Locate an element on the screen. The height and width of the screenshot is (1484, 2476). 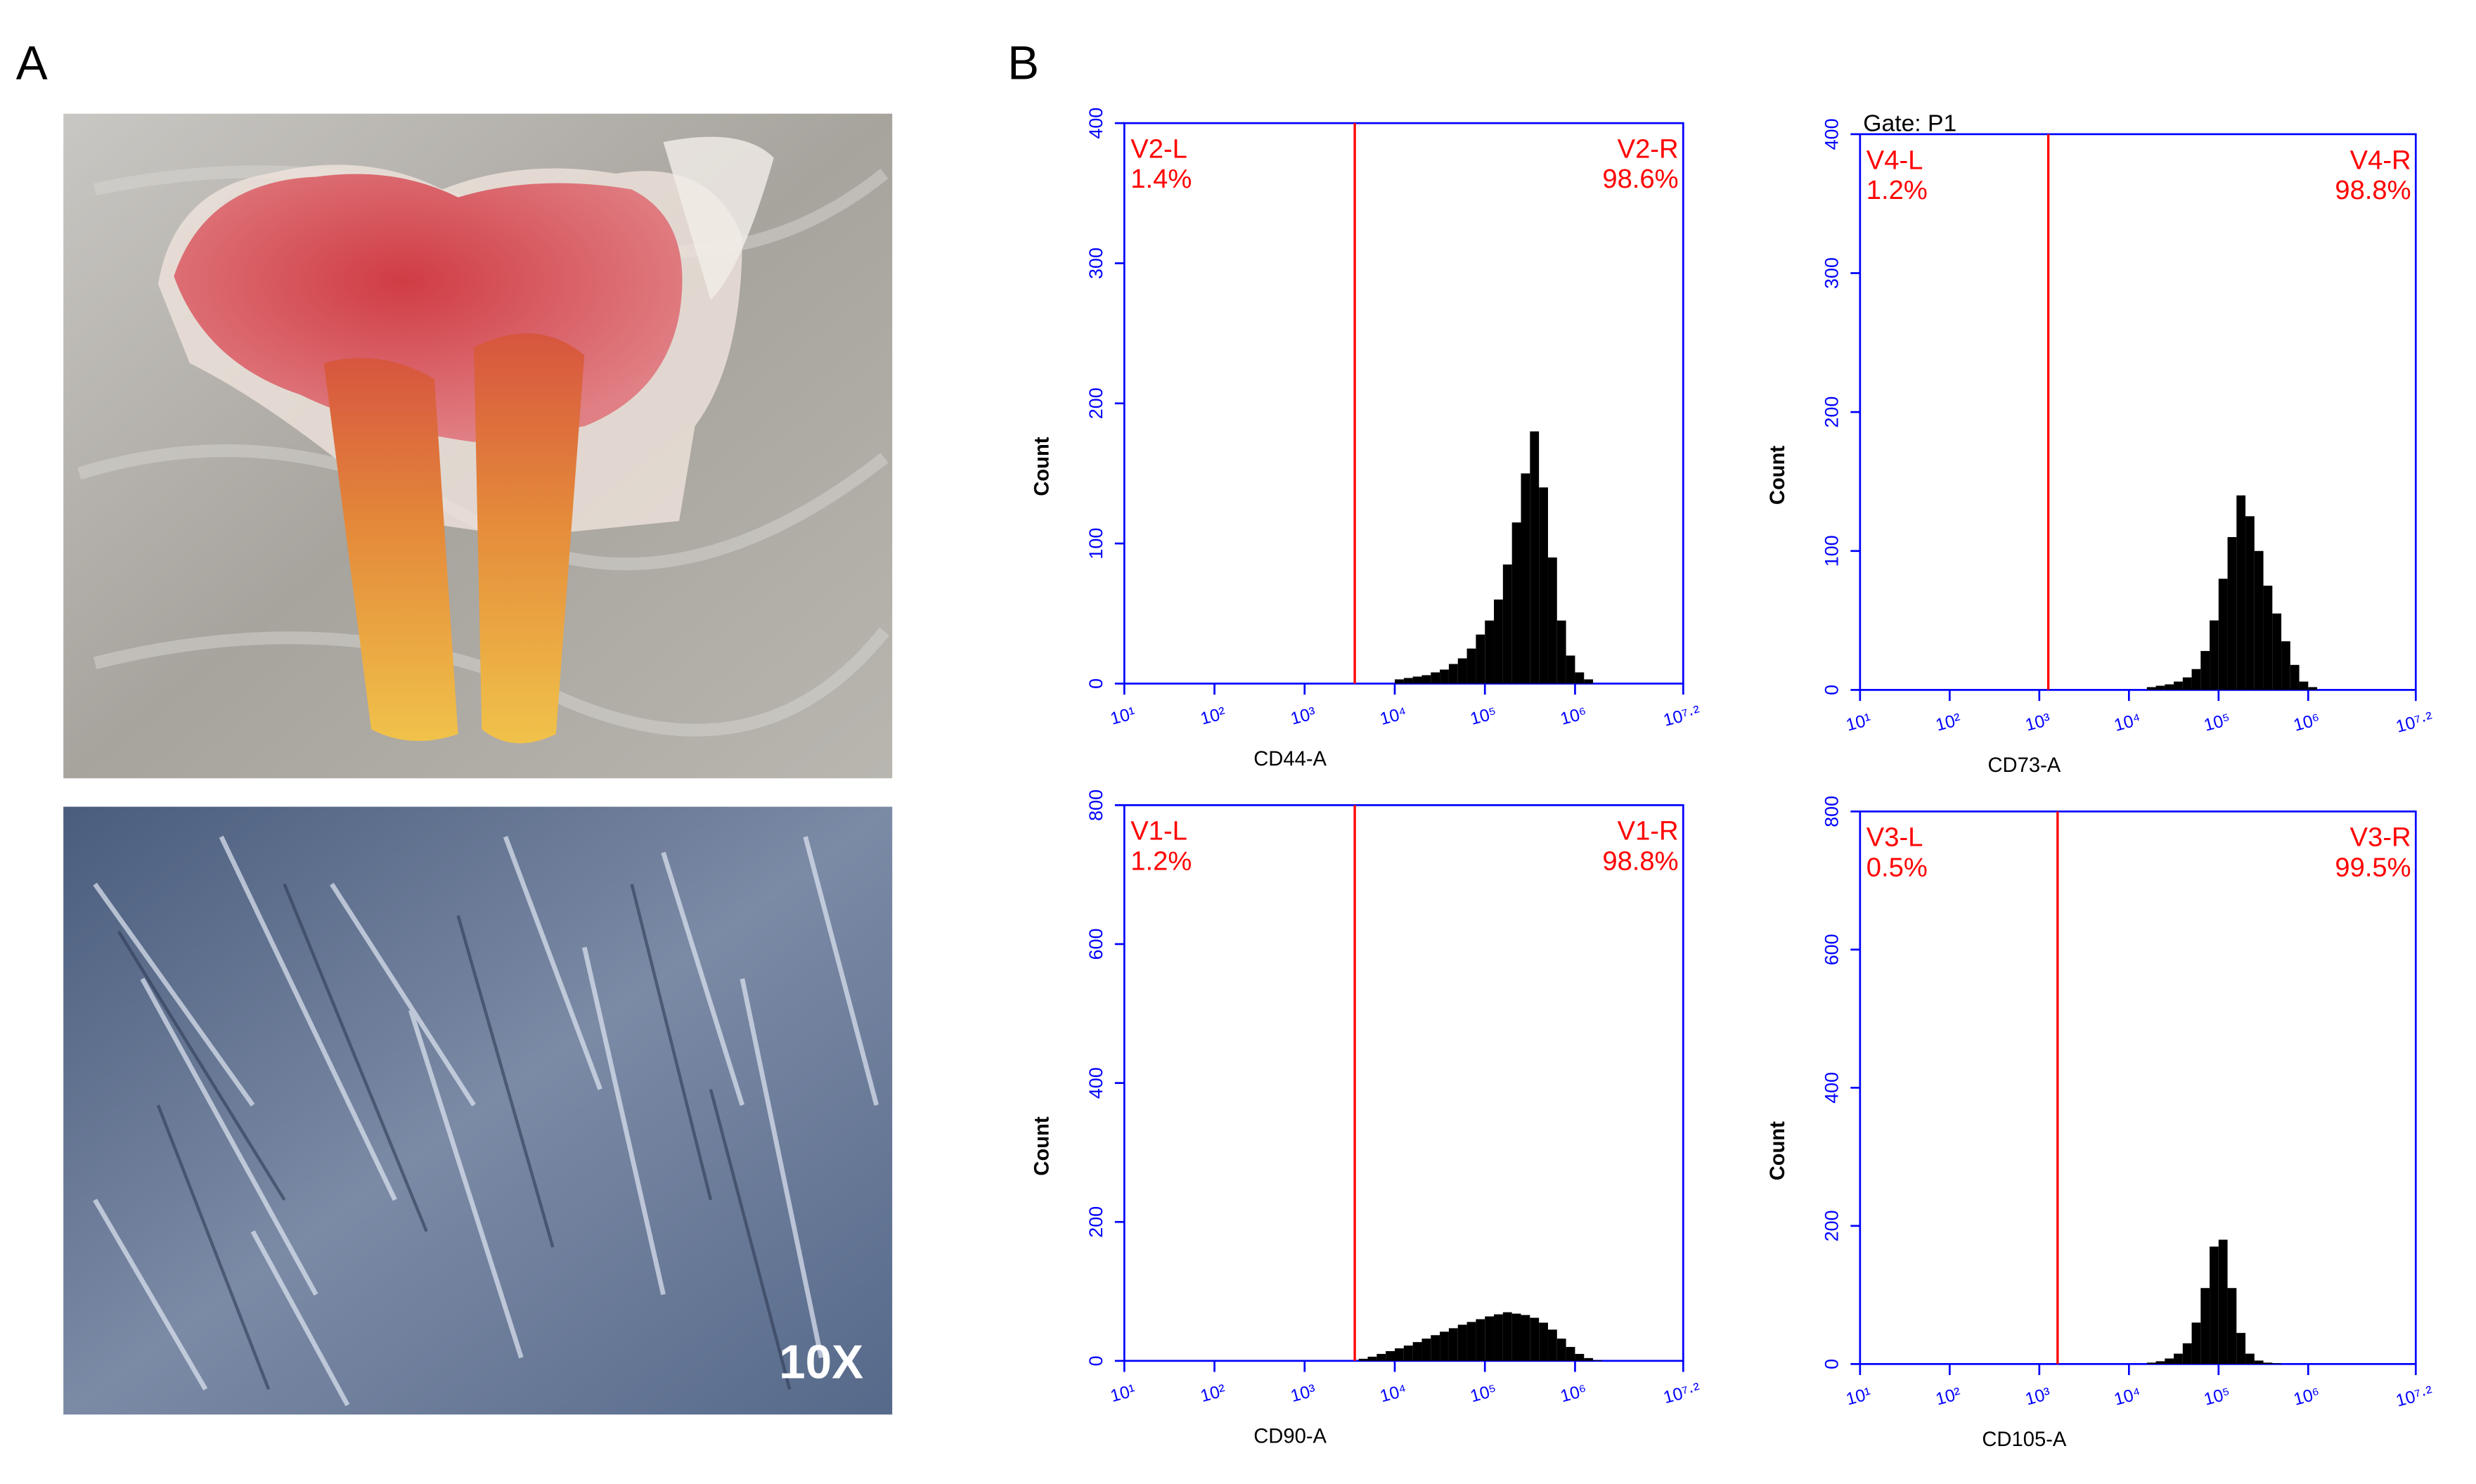
gate-percent: 98.6% is located at coordinates (1640, 179).